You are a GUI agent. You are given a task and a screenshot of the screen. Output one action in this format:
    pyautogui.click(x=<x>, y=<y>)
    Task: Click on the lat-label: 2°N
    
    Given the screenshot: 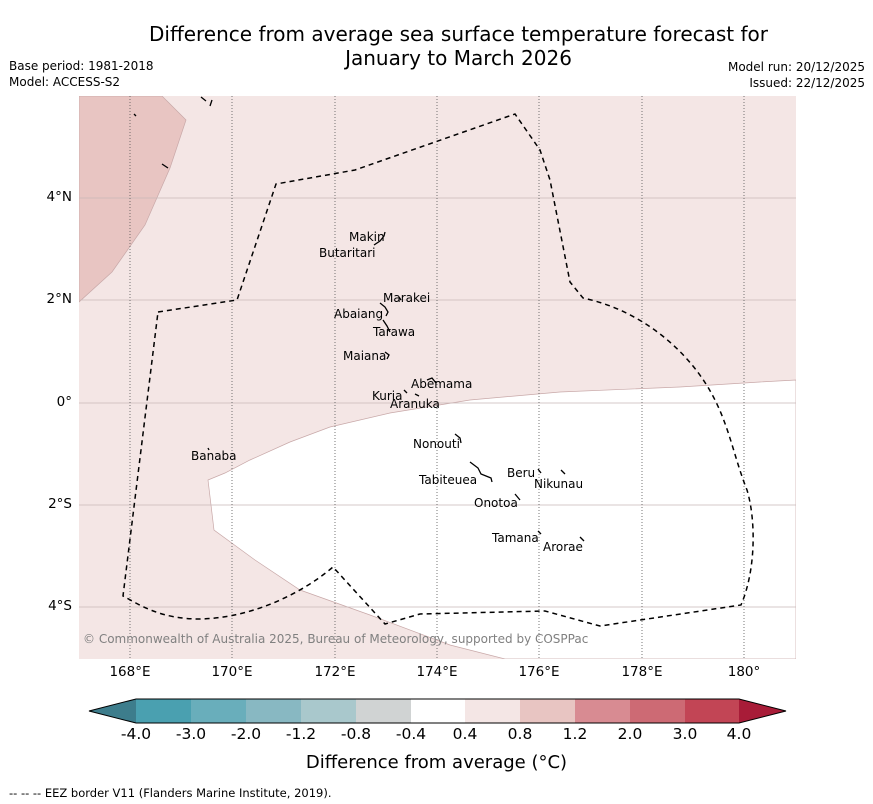 What is the action you would take?
    pyautogui.click(x=59, y=299)
    